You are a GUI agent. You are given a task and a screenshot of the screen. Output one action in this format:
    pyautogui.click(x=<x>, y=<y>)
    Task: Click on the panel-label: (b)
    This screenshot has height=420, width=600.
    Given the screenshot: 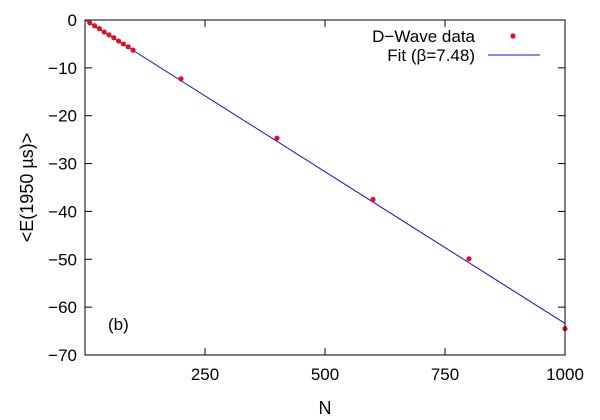 What is the action you would take?
    pyautogui.click(x=118, y=324)
    